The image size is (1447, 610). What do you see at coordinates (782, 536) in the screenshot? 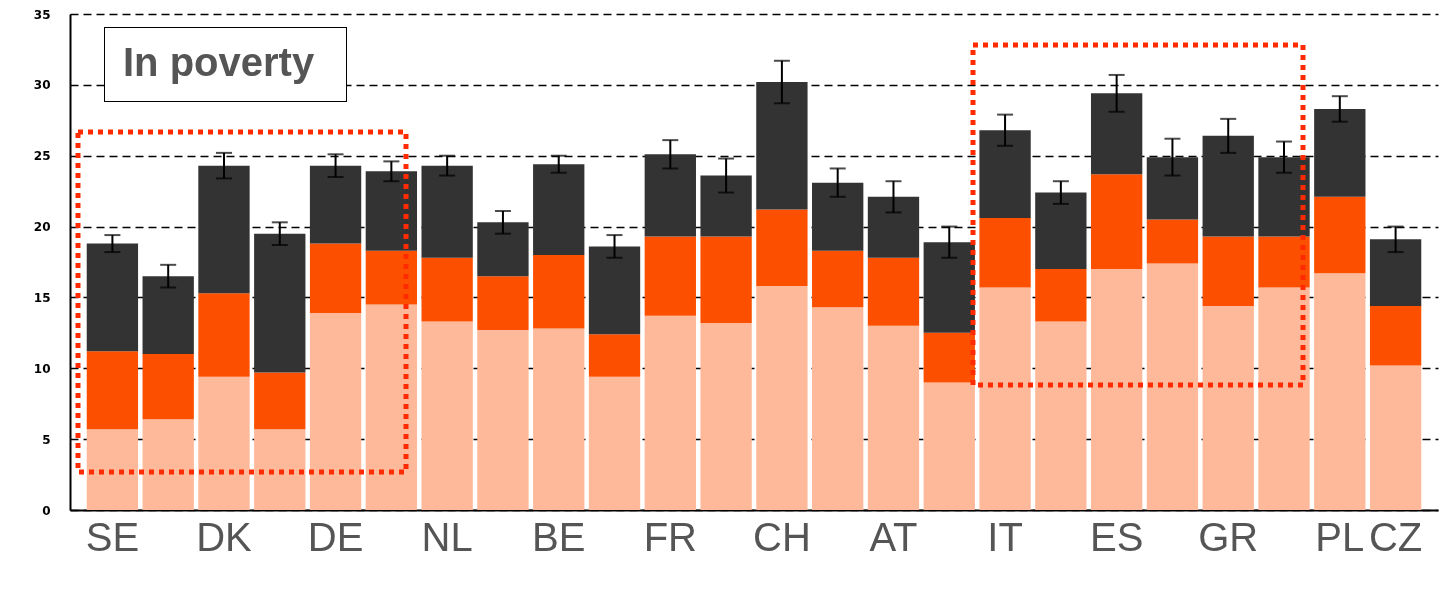
I see `x-tick-label: CH` at bounding box center [782, 536].